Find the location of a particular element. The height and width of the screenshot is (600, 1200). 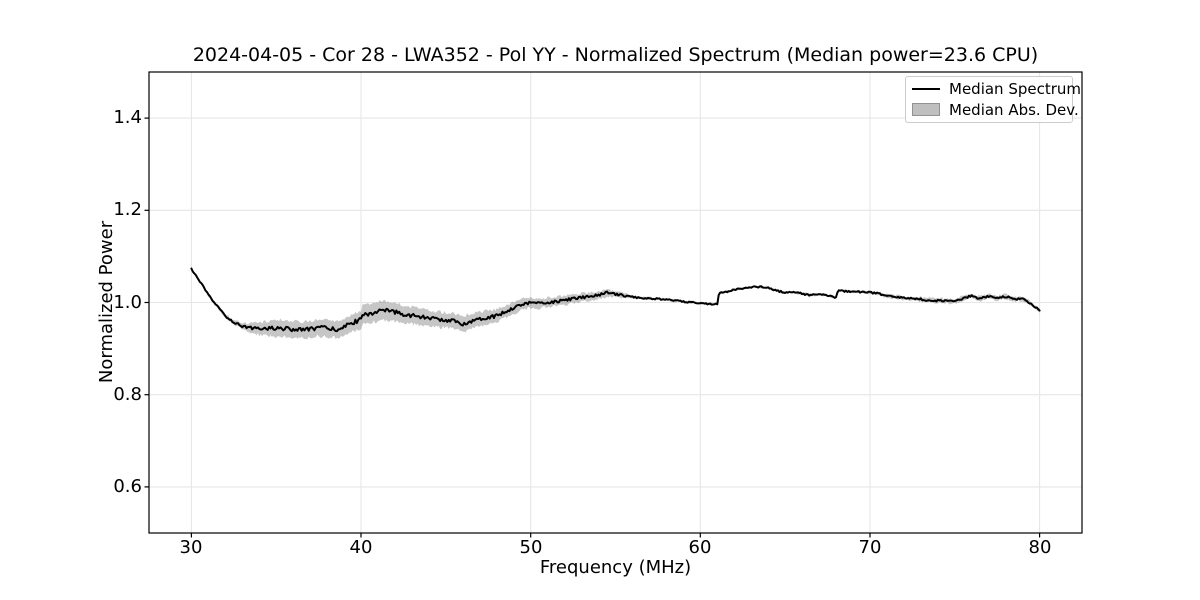

y-tick-label: 0.8 is located at coordinates (127, 394).